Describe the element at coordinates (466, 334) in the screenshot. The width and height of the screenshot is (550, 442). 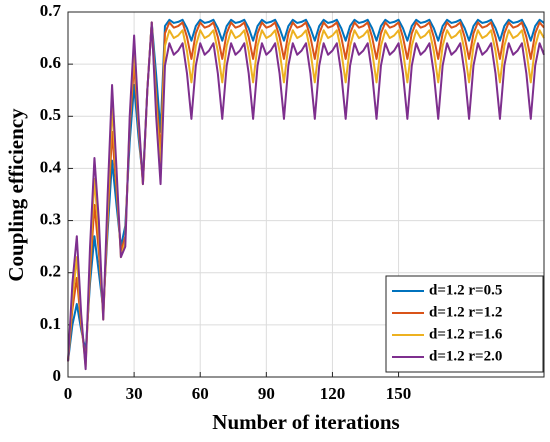
I see `legend-label: d=1.2 r=1.6` at that location.